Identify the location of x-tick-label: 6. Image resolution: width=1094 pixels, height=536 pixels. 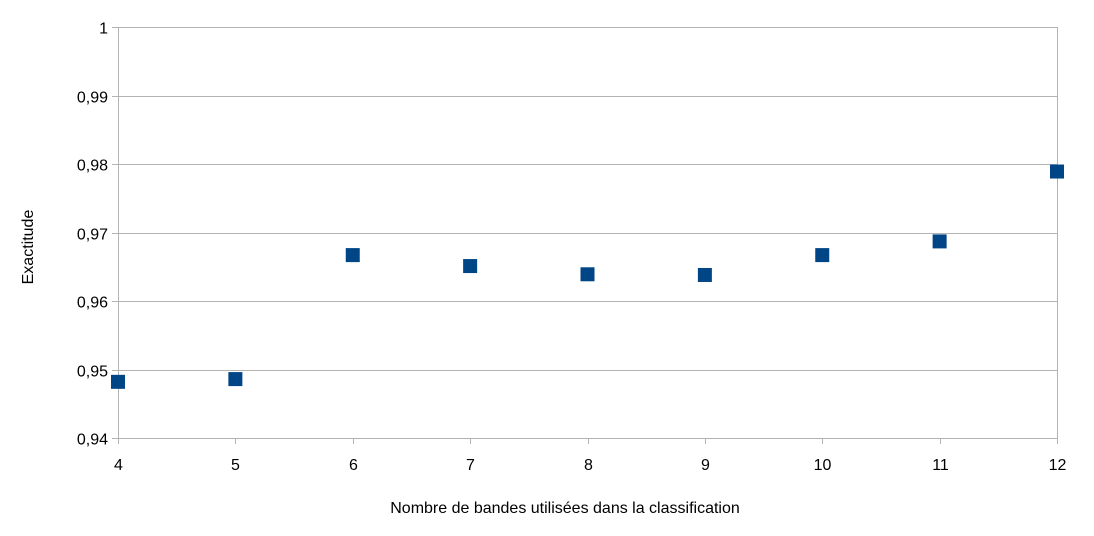
(353, 465).